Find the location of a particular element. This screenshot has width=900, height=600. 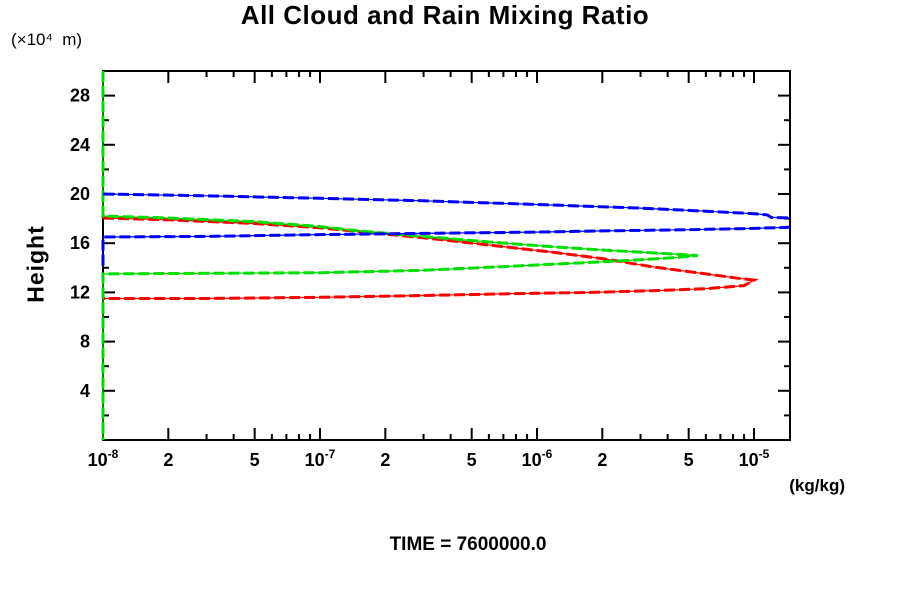

y-tick-label: 8 is located at coordinates (85, 342).